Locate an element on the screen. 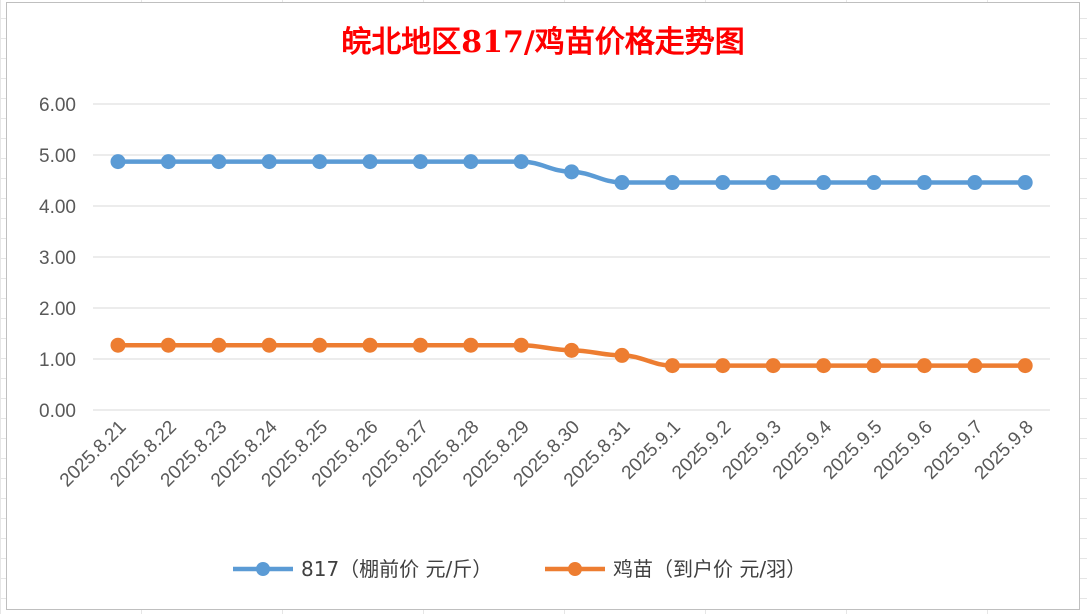 The width and height of the screenshot is (1087, 614). legend-item: 817（棚前价 元/斤） is located at coordinates (362, 569).